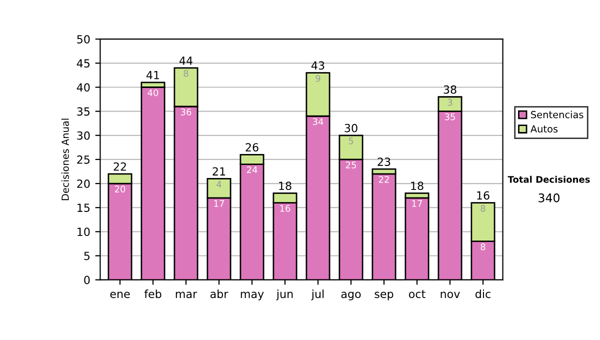 The image size is (600, 340). What do you see at coordinates (84, 232) in the screenshot?
I see `y-tick-label: 10` at bounding box center [84, 232].